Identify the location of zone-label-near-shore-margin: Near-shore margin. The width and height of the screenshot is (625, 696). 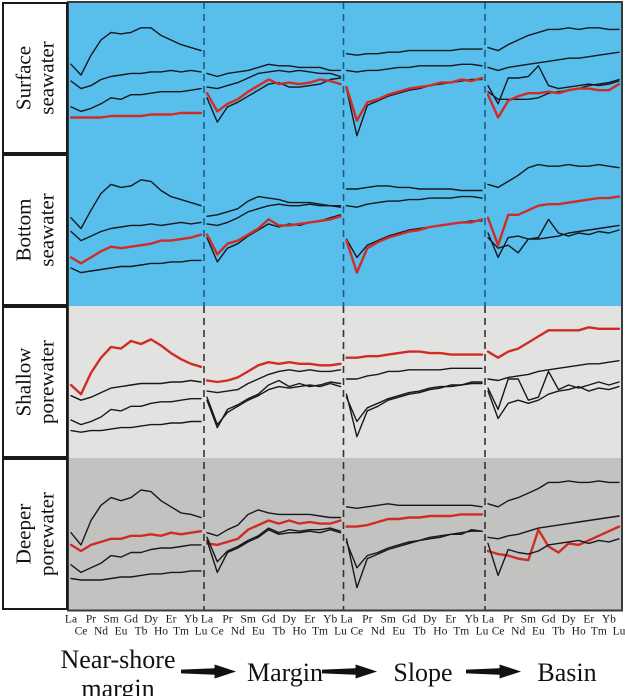
(118, 670).